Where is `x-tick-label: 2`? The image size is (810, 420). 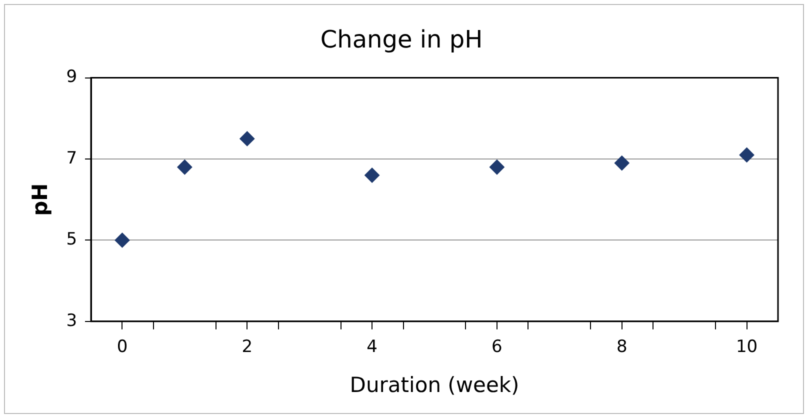
x-tick-label: 2 is located at coordinates (247, 347).